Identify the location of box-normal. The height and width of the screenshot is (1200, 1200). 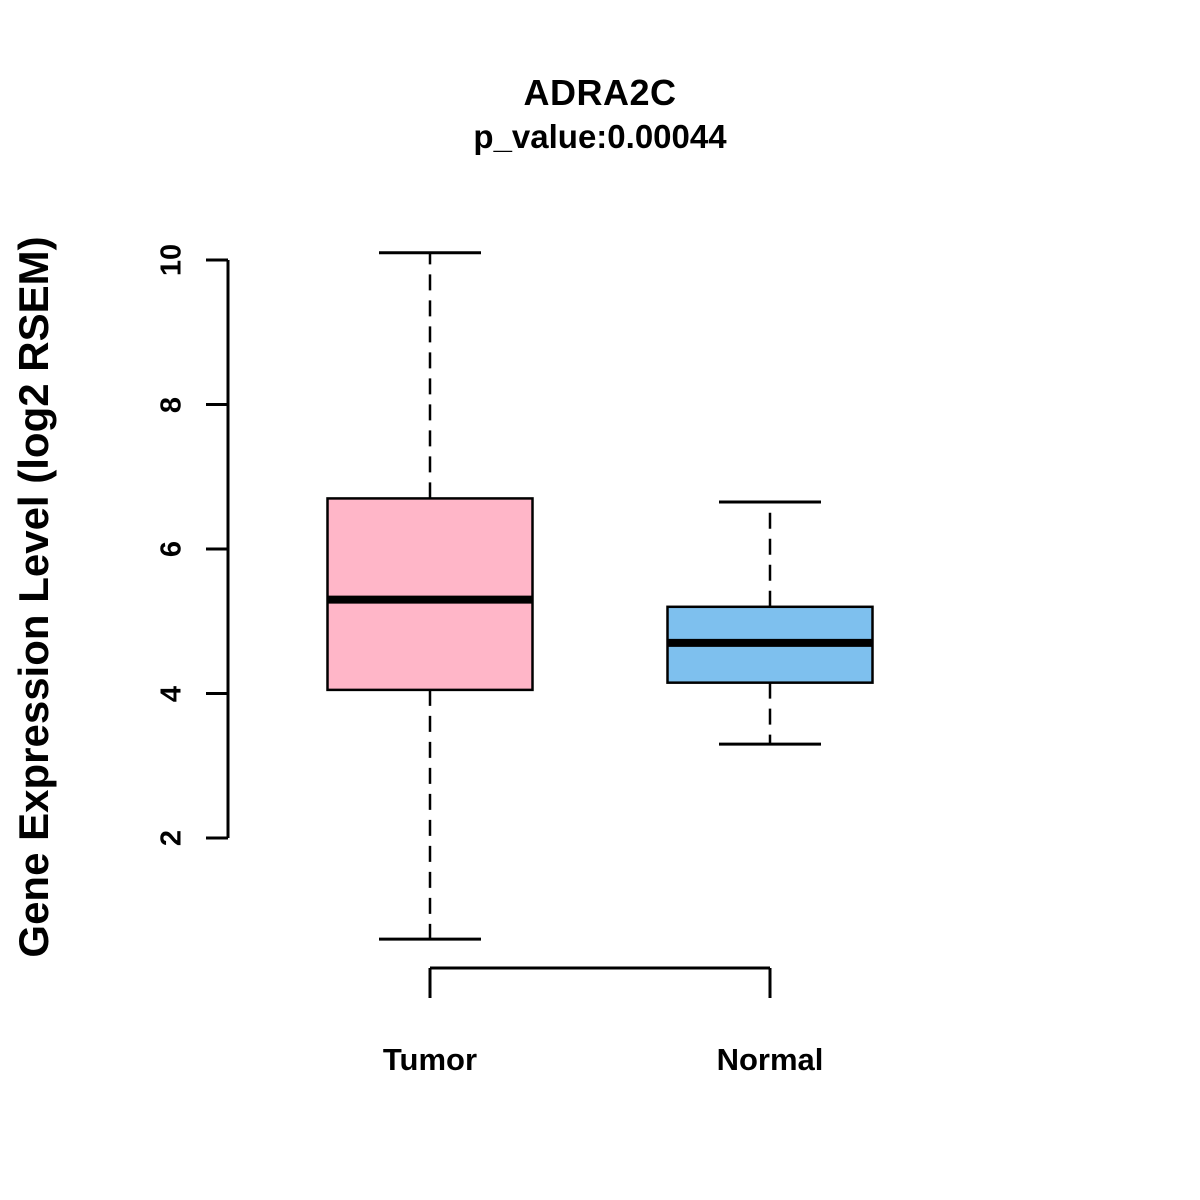
(770, 623).